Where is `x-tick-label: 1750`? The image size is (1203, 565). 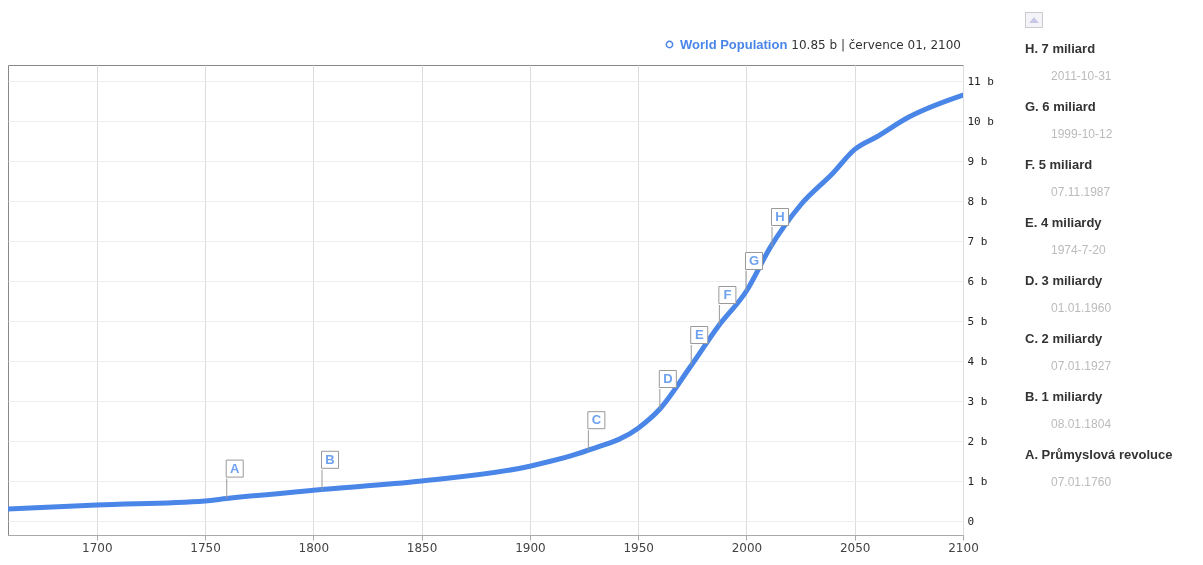 x-tick-label: 1750 is located at coordinates (205, 547).